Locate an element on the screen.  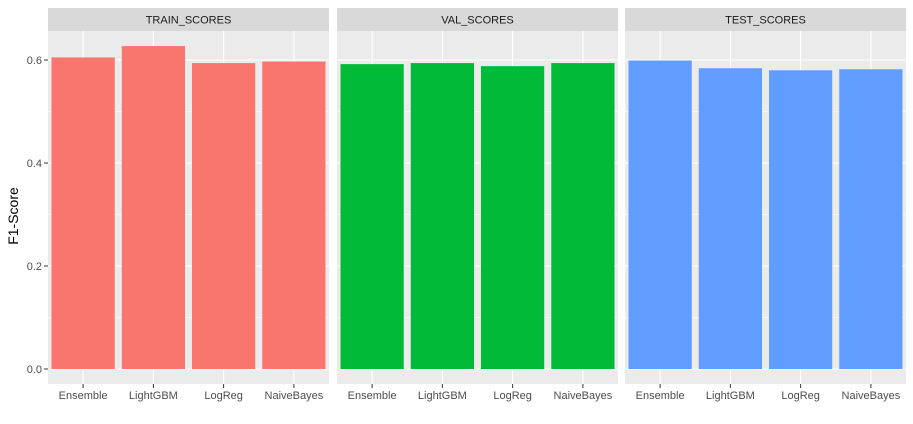
y-tick-label: 0.4 is located at coordinates (34, 164).